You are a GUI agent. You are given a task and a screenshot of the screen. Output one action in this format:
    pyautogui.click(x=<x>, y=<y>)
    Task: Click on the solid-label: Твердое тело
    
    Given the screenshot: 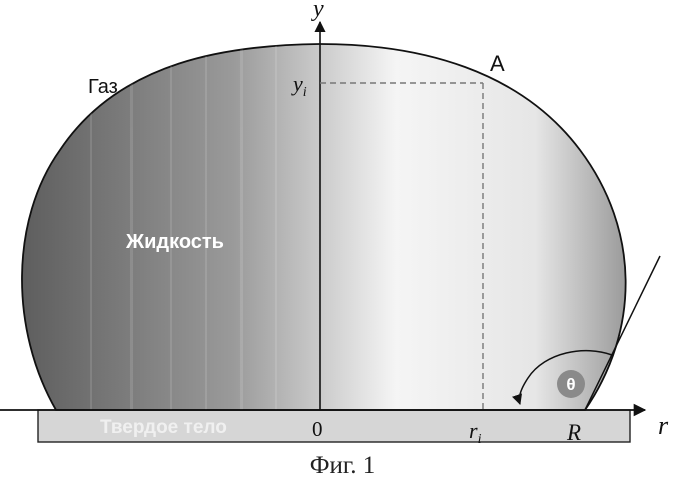 What is the action you would take?
    pyautogui.click(x=163, y=427)
    